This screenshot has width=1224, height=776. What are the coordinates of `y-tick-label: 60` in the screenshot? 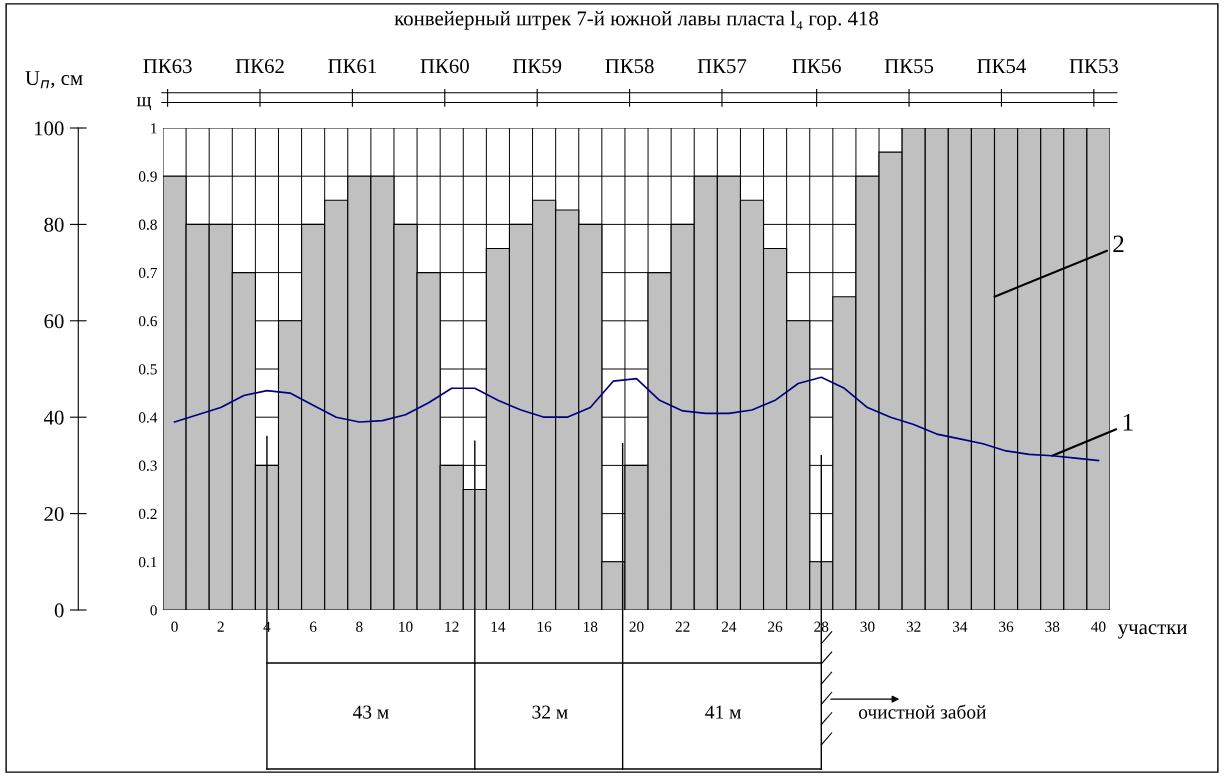 It's located at (54, 321).